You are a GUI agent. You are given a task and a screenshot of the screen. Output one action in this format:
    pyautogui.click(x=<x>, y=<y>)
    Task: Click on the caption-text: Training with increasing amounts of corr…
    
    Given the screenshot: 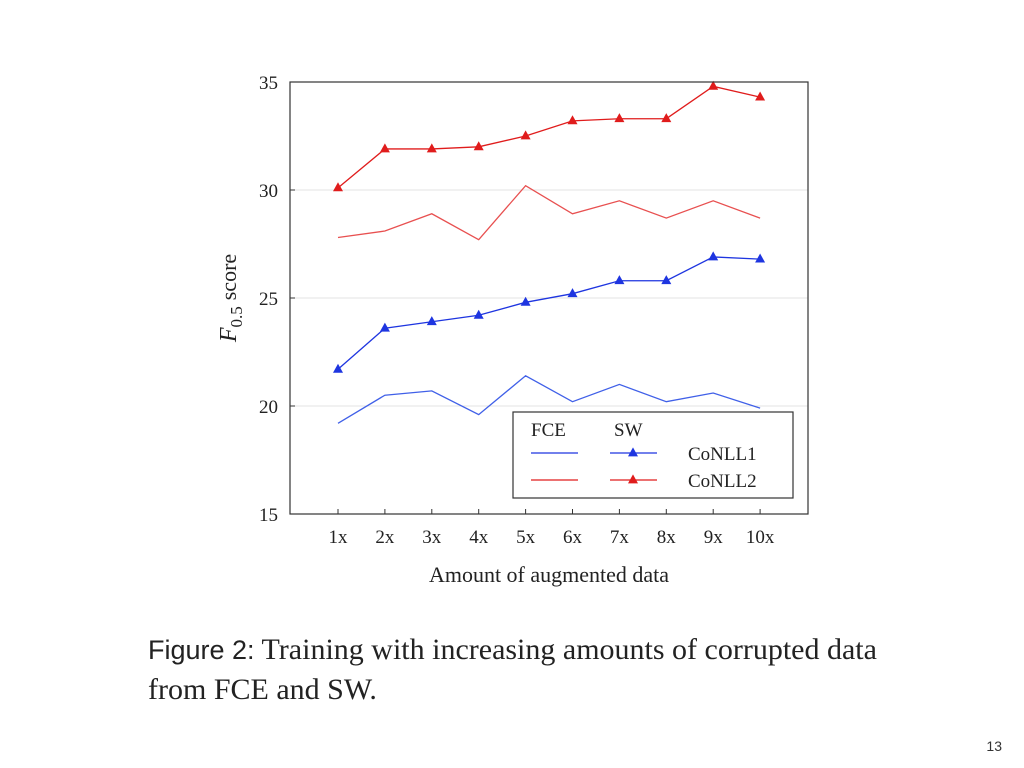 What is the action you would take?
    pyautogui.click(x=512, y=669)
    